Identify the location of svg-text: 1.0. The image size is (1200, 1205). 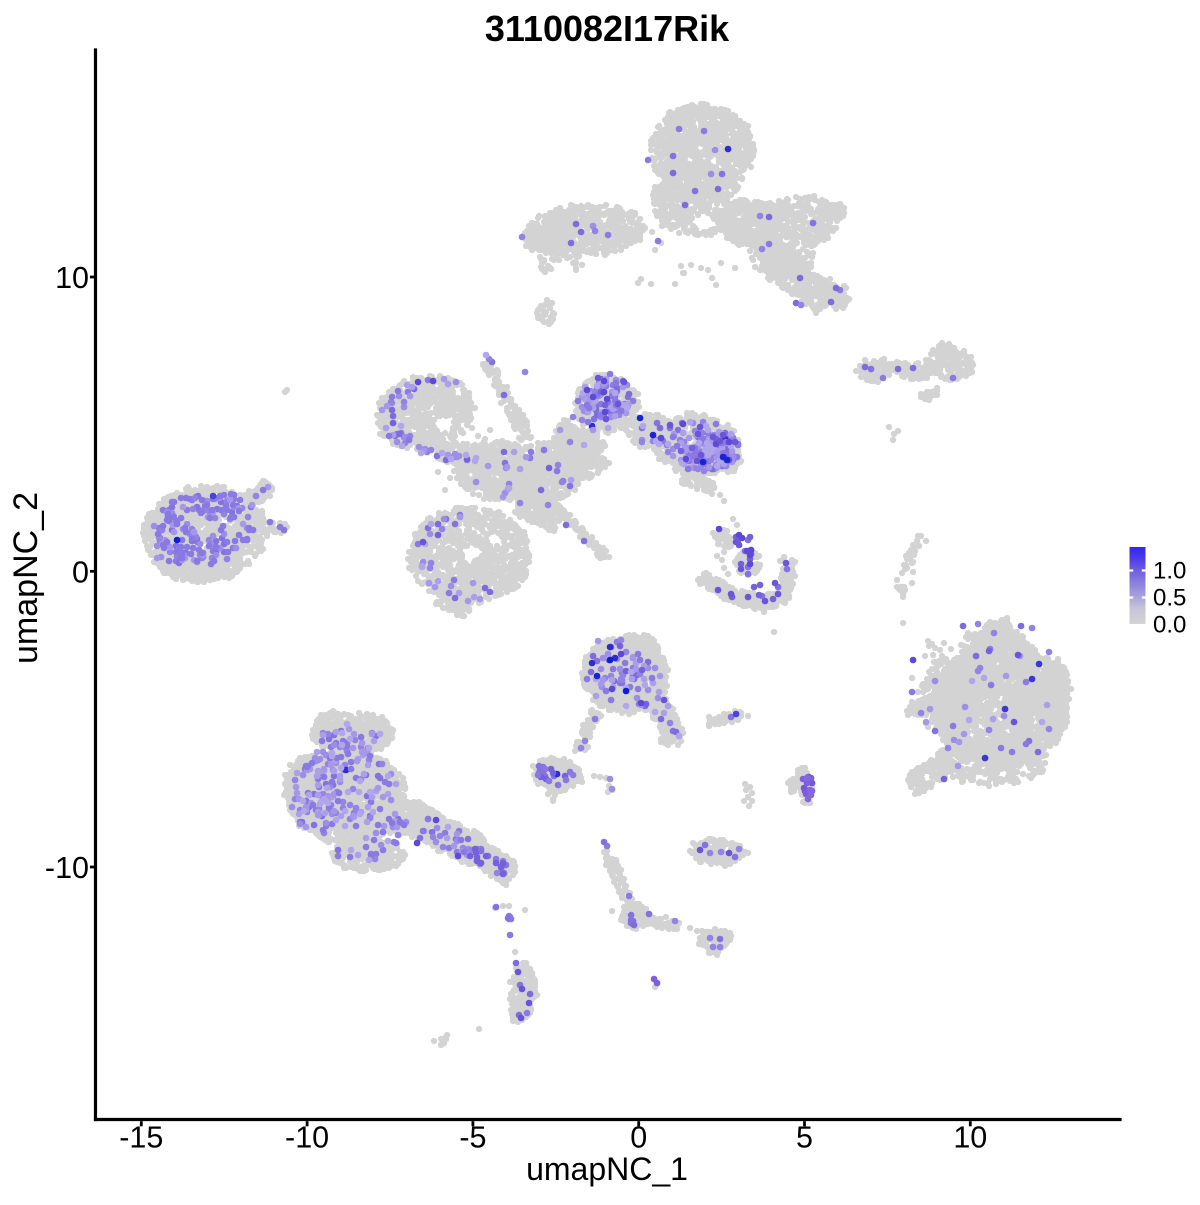
(1169, 571).